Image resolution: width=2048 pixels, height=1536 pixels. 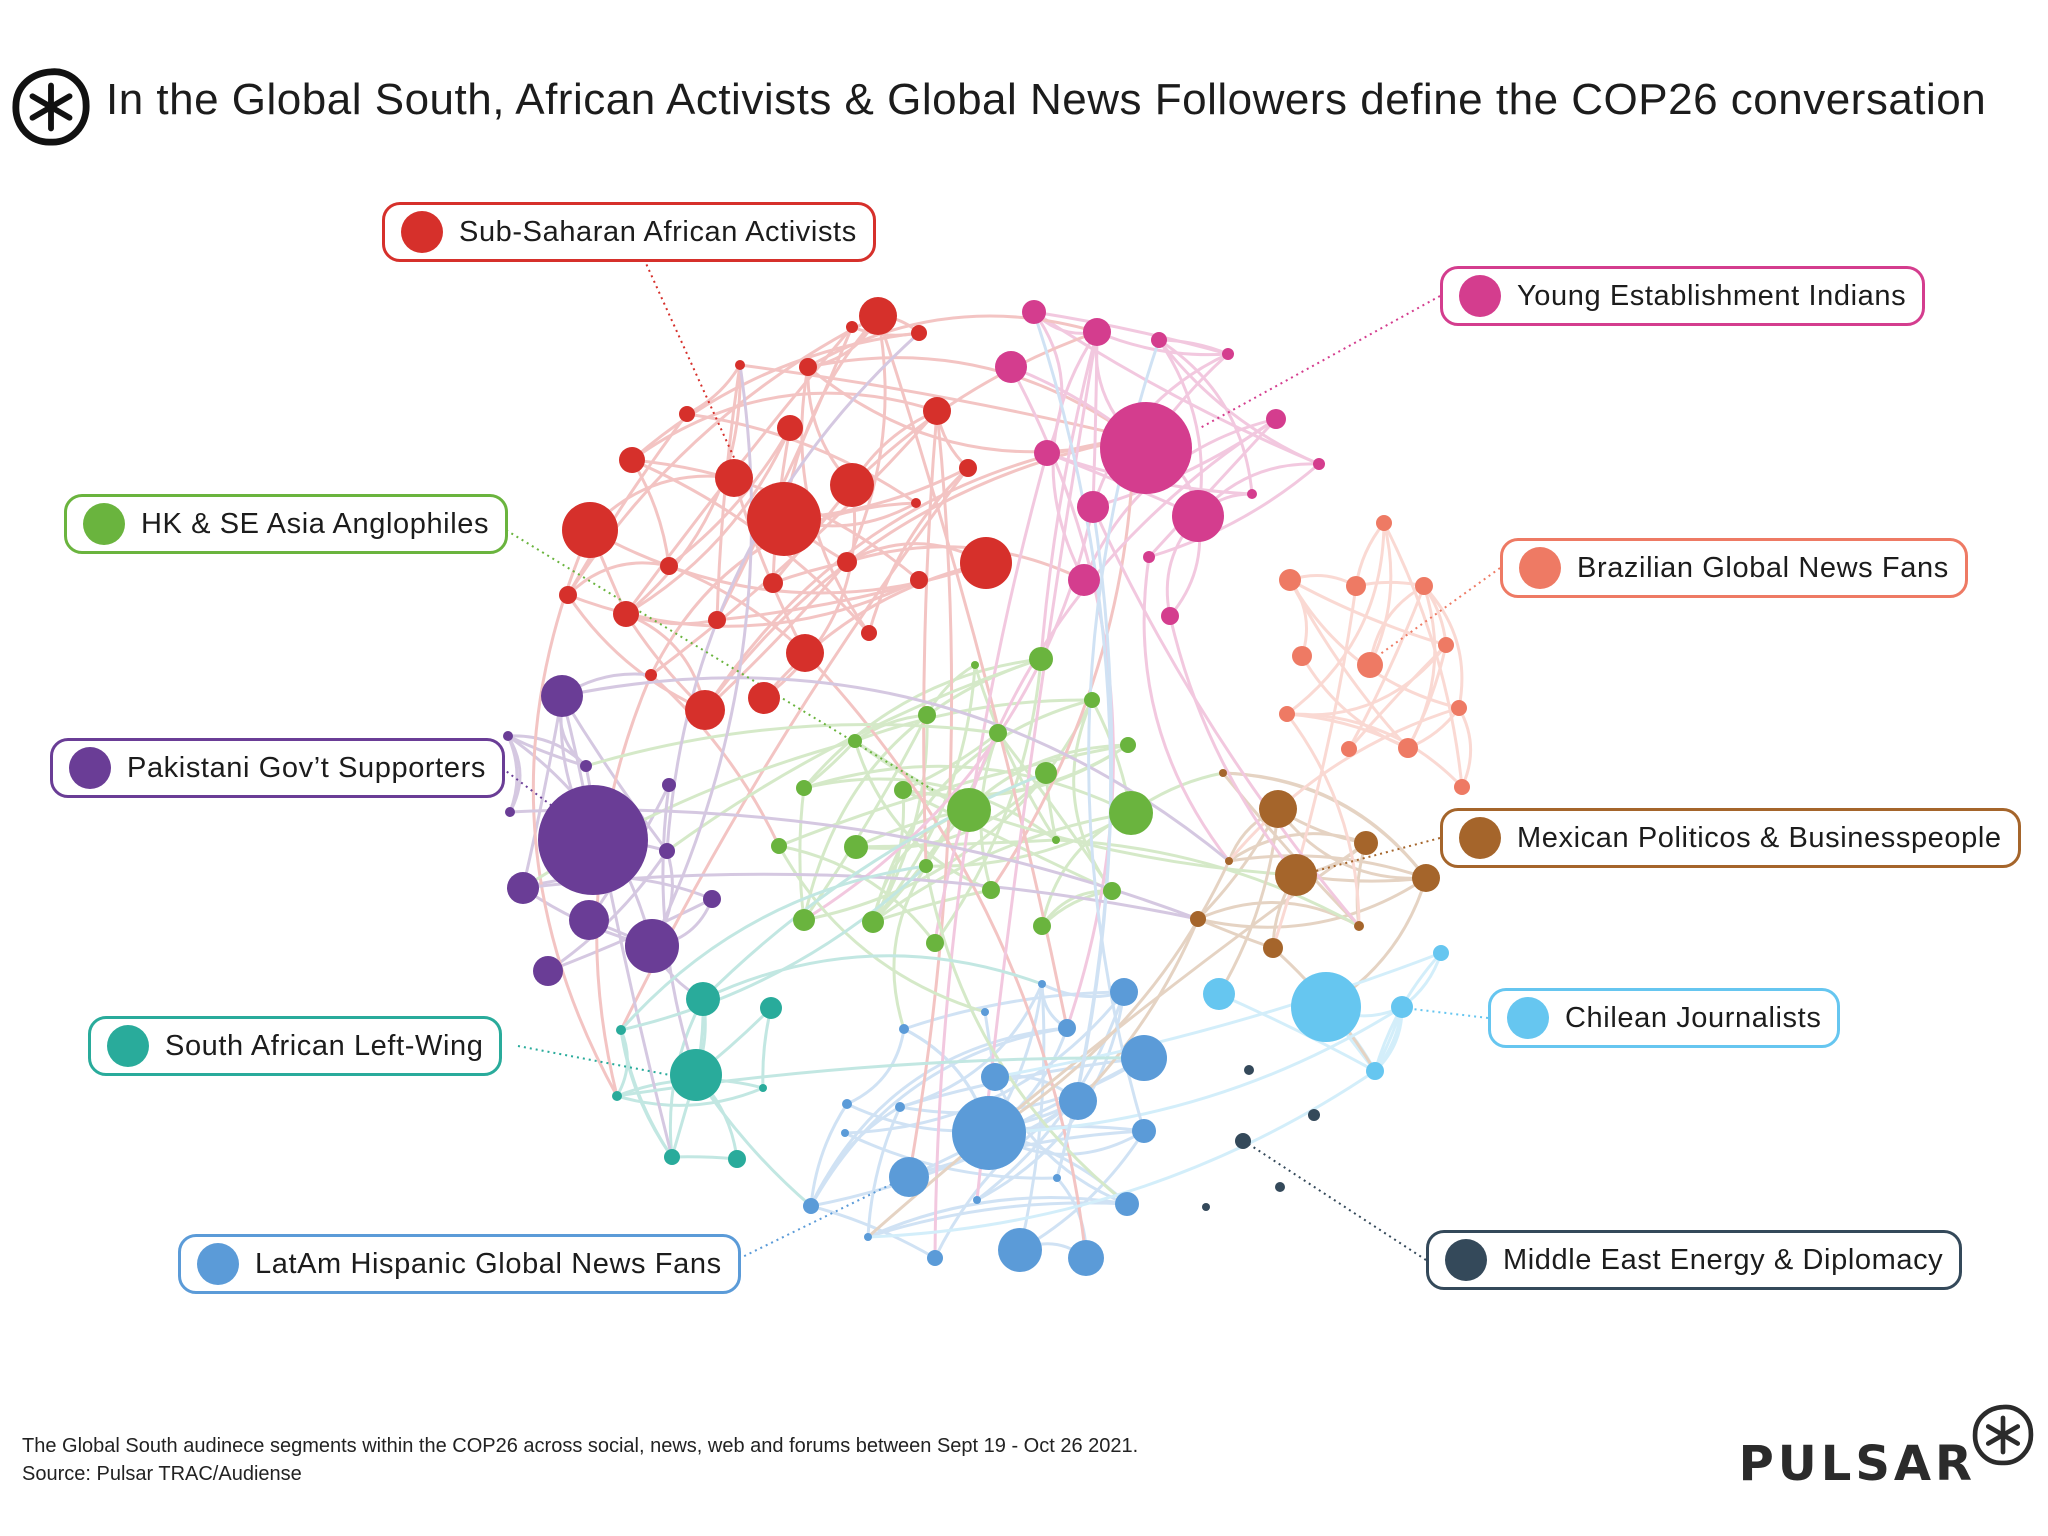 What do you see at coordinates (1723, 1259) in the screenshot?
I see `label-text: Middle East Energy & Diplomacy` at bounding box center [1723, 1259].